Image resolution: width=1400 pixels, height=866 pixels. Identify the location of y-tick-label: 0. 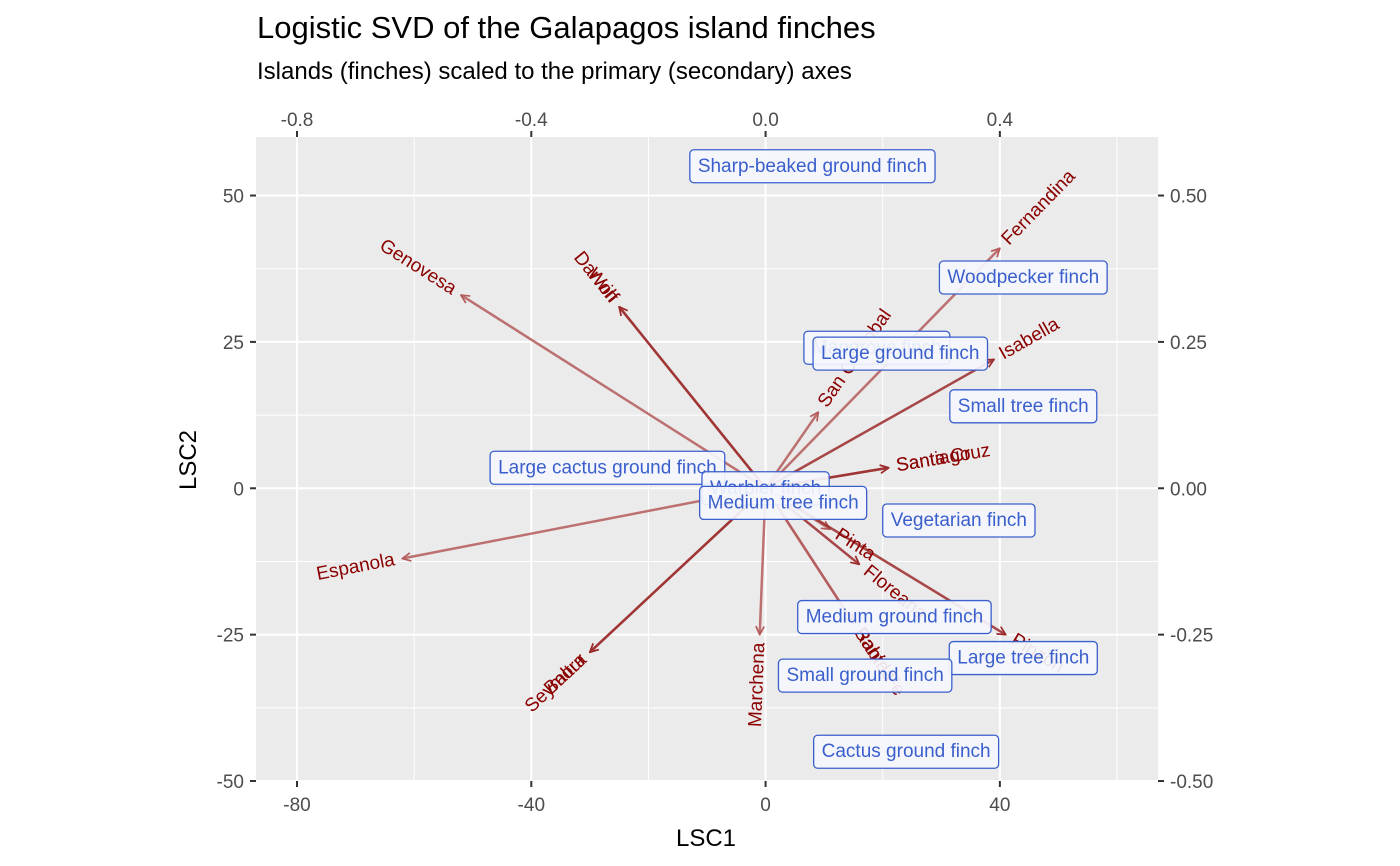
(238, 489).